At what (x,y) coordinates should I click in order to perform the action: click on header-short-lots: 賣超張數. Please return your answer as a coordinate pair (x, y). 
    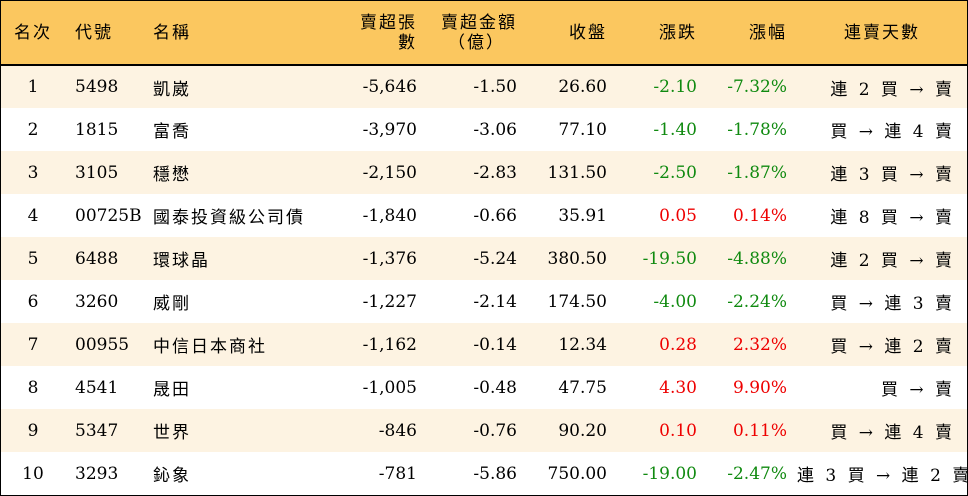
    Looking at the image, I should click on (387, 33).